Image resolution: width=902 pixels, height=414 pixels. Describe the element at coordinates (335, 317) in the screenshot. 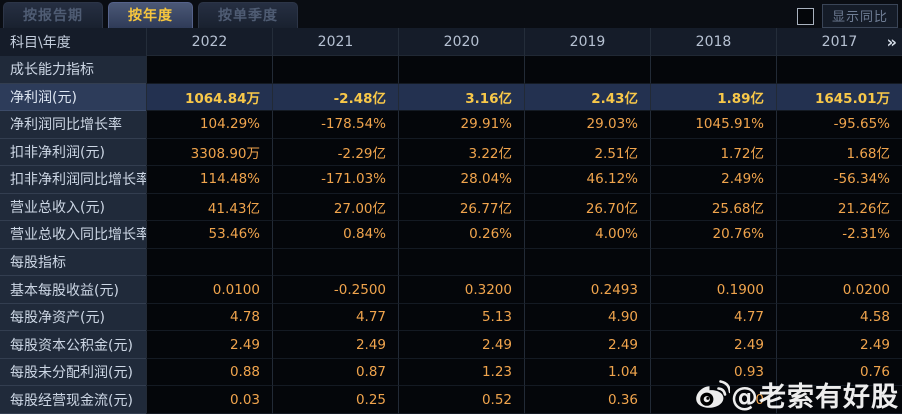

I see `cell-9-2021: 4.77` at that location.